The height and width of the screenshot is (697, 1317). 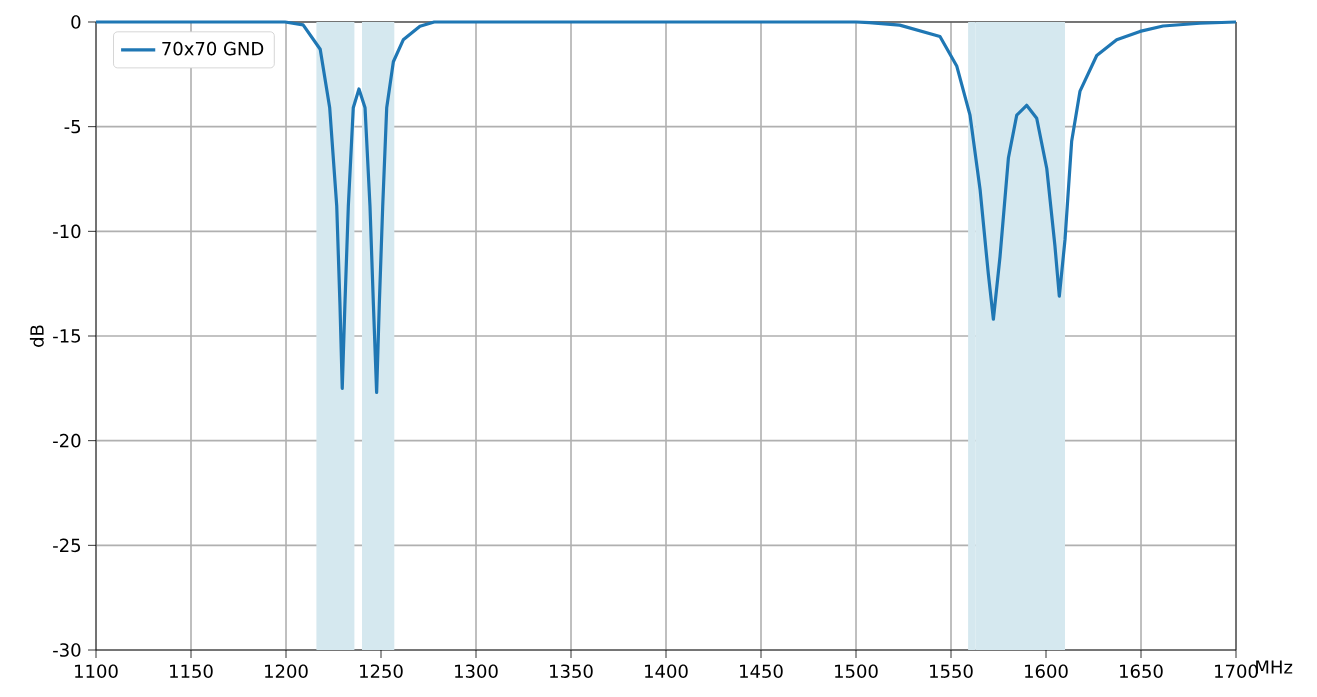 What do you see at coordinates (72, 126) in the screenshot?
I see `y-tick-label: -5` at bounding box center [72, 126].